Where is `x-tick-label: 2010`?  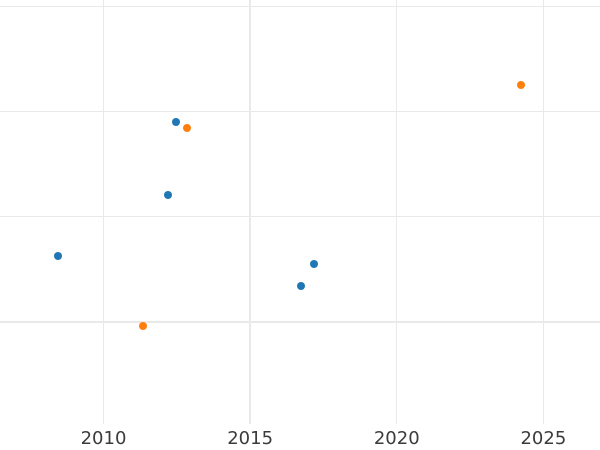
x-tick-label: 2010 is located at coordinates (103, 438).